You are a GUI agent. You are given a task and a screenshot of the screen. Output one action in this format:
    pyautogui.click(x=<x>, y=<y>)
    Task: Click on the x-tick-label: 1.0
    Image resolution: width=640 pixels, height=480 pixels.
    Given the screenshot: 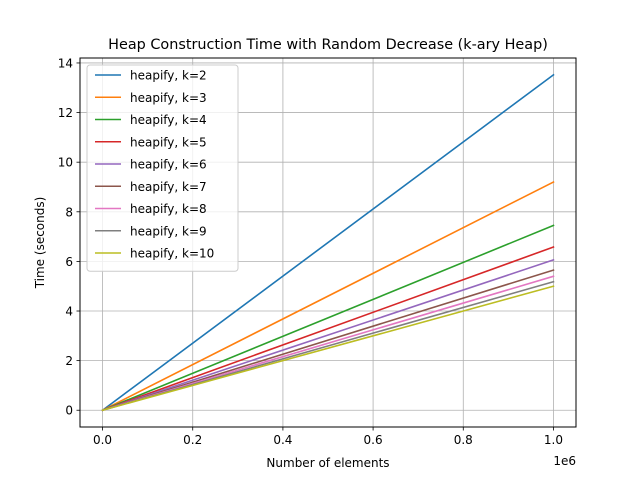 What is the action you would take?
    pyautogui.click(x=553, y=440)
    